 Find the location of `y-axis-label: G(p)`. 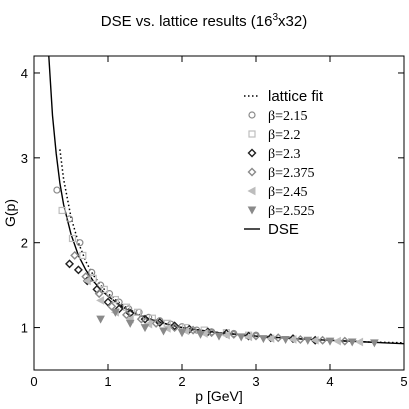

y-axis-label: G(p) is located at coordinates (10, 213).